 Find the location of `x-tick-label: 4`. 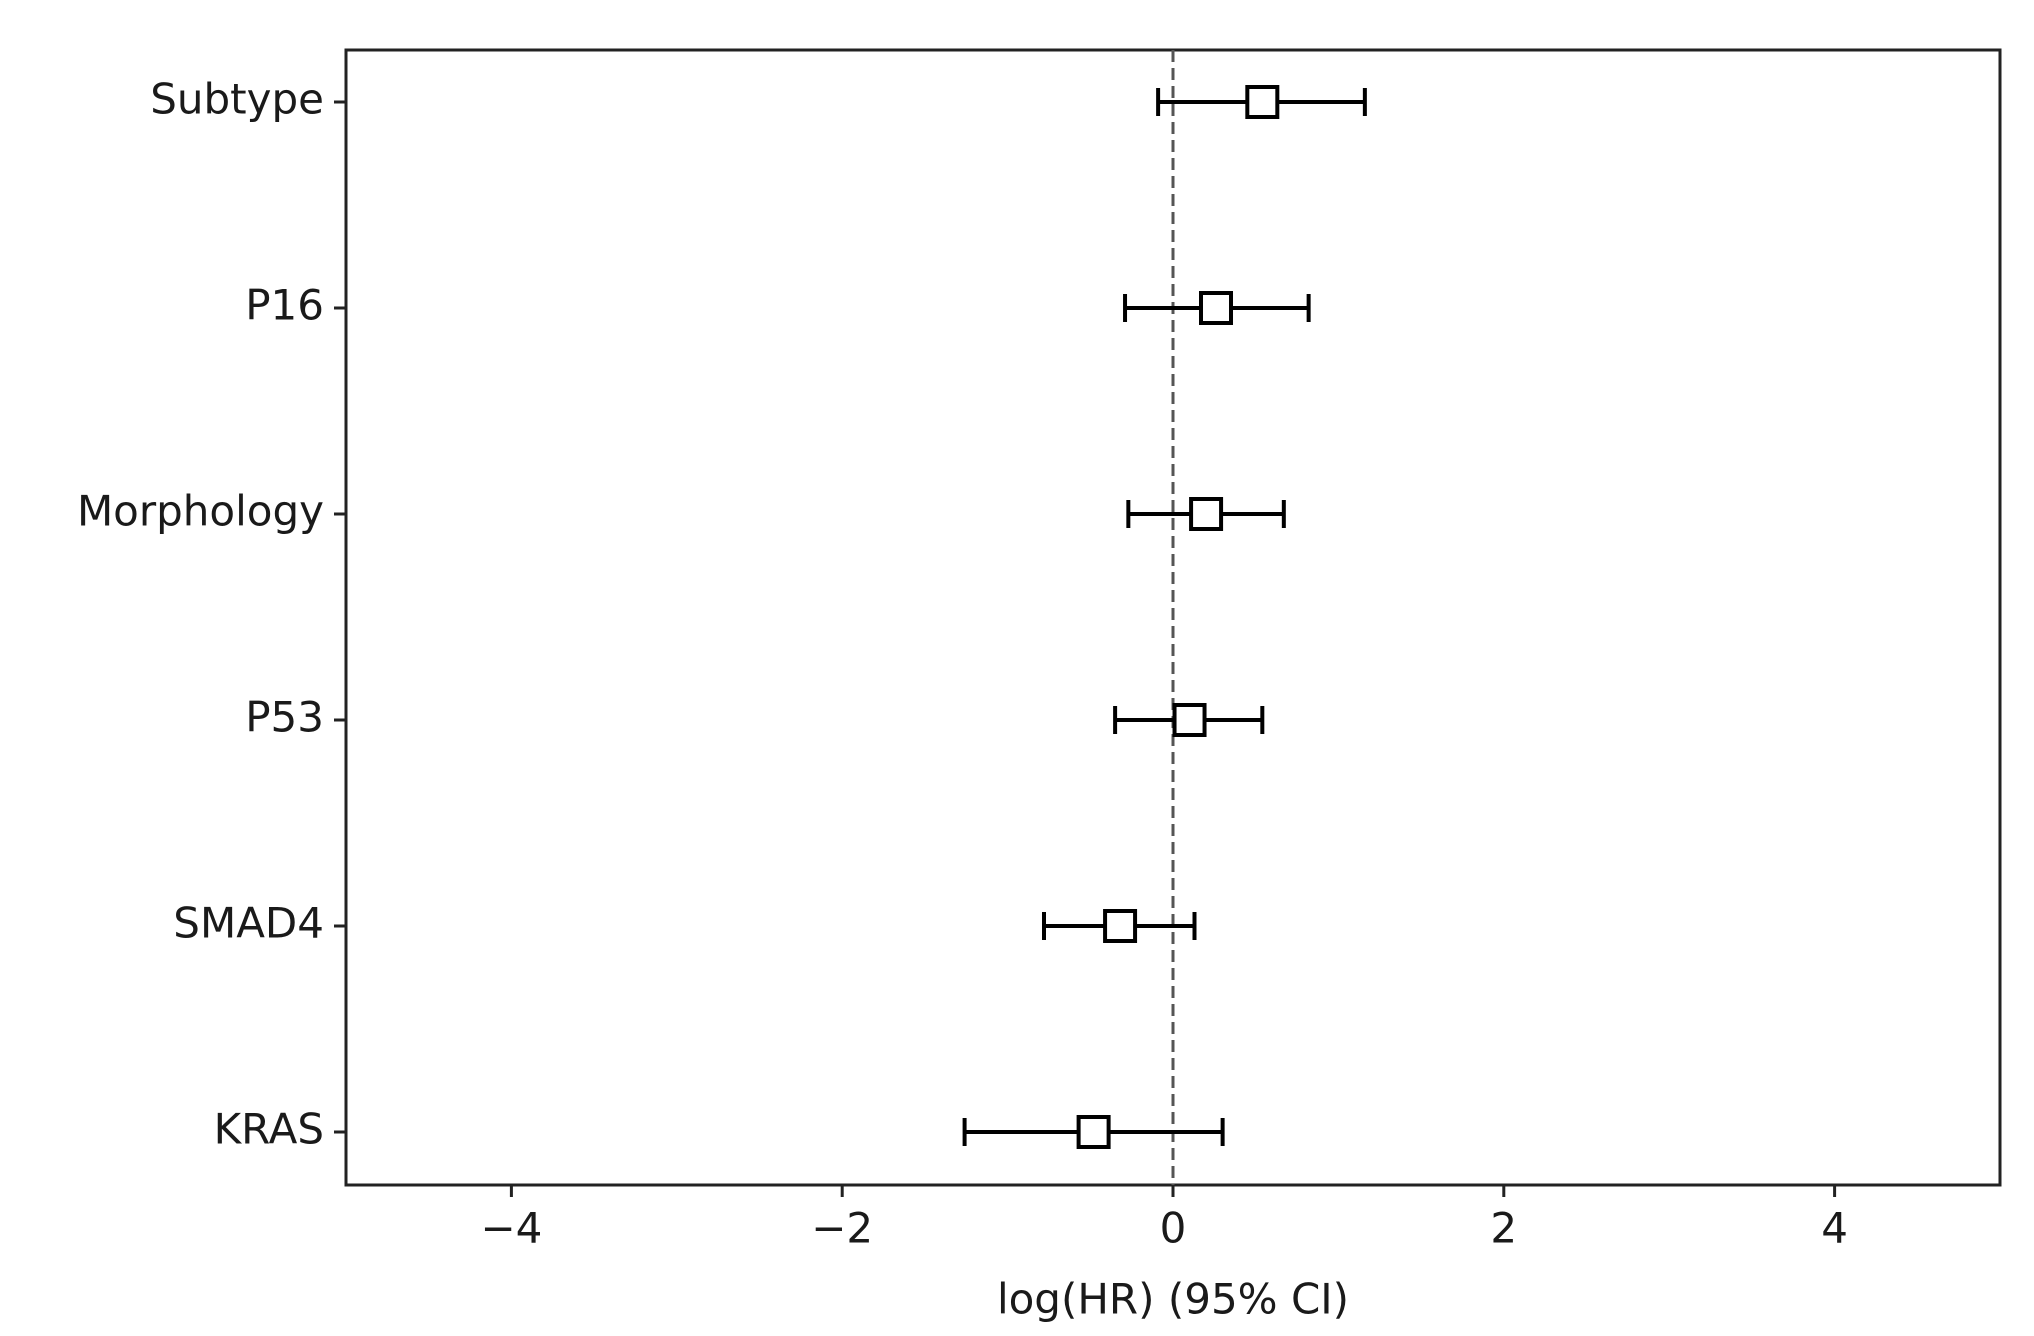

x-tick-label: 4 is located at coordinates (1834, 1228).